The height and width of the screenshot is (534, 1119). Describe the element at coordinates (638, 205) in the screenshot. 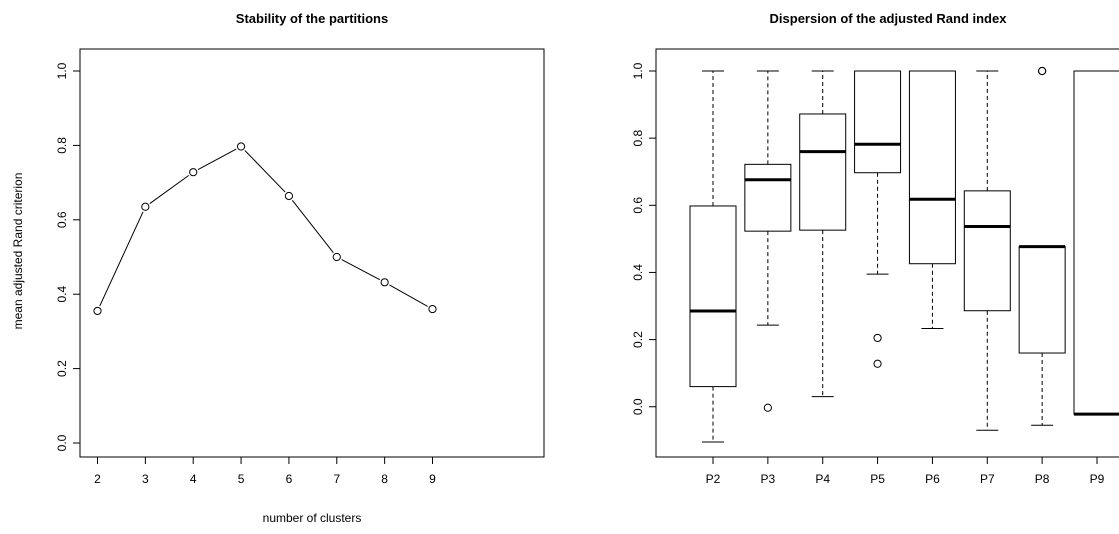

I see `right-y-tick-label: 0.6` at that location.